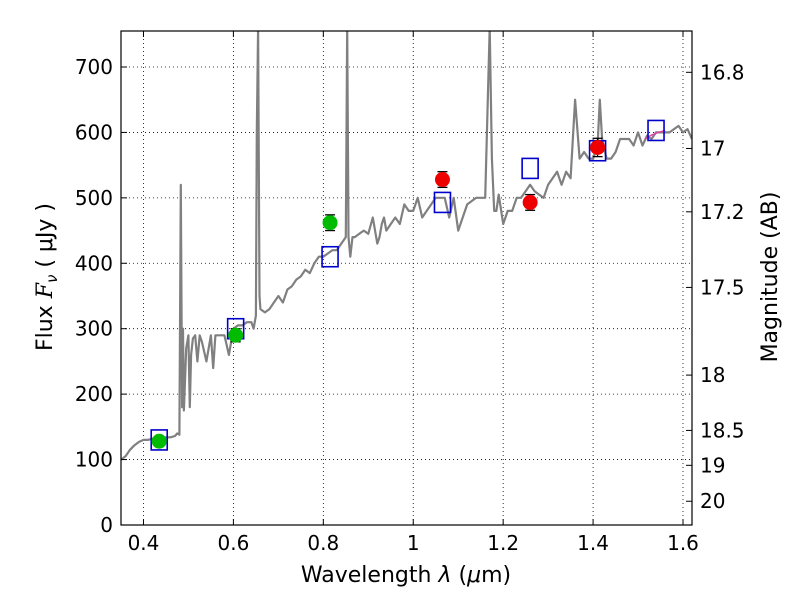  What do you see at coordinates (770, 277) in the screenshot?
I see `y2-axis-label: Magnitude (AB)` at bounding box center [770, 277].